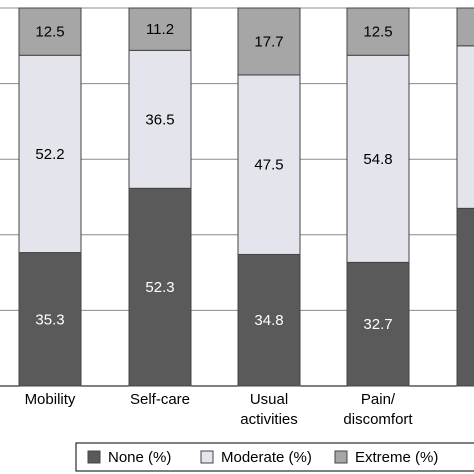 The width and height of the screenshot is (474, 474). I want to click on category-label: Self-care, so click(160, 399).